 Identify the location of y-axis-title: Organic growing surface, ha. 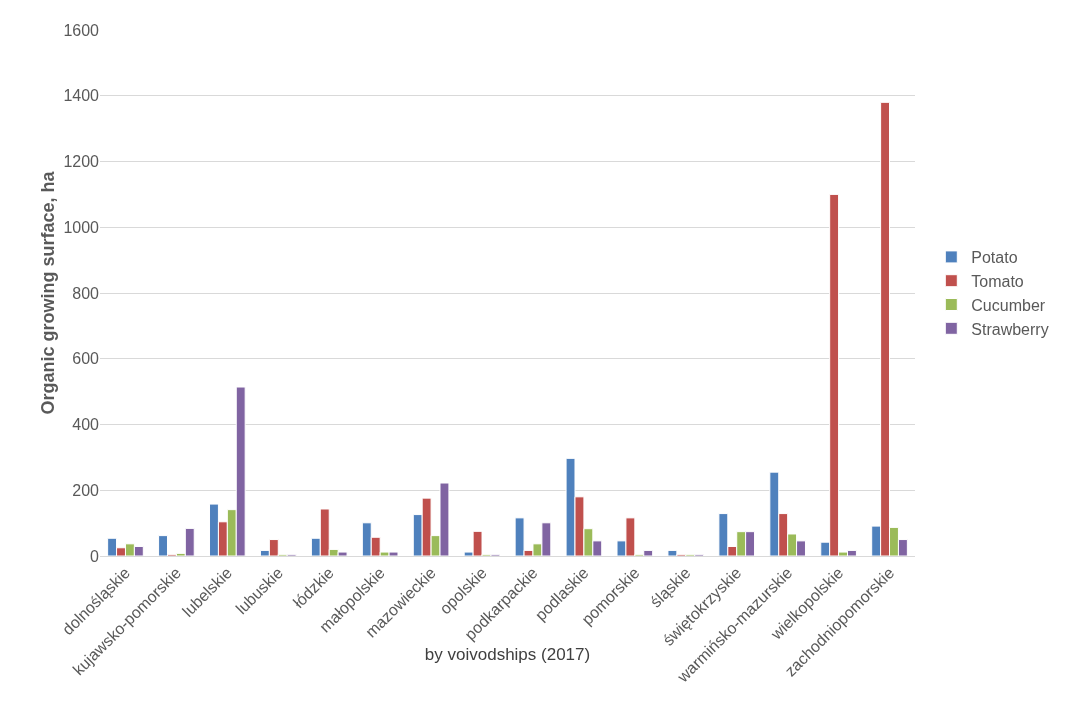
(48, 292).